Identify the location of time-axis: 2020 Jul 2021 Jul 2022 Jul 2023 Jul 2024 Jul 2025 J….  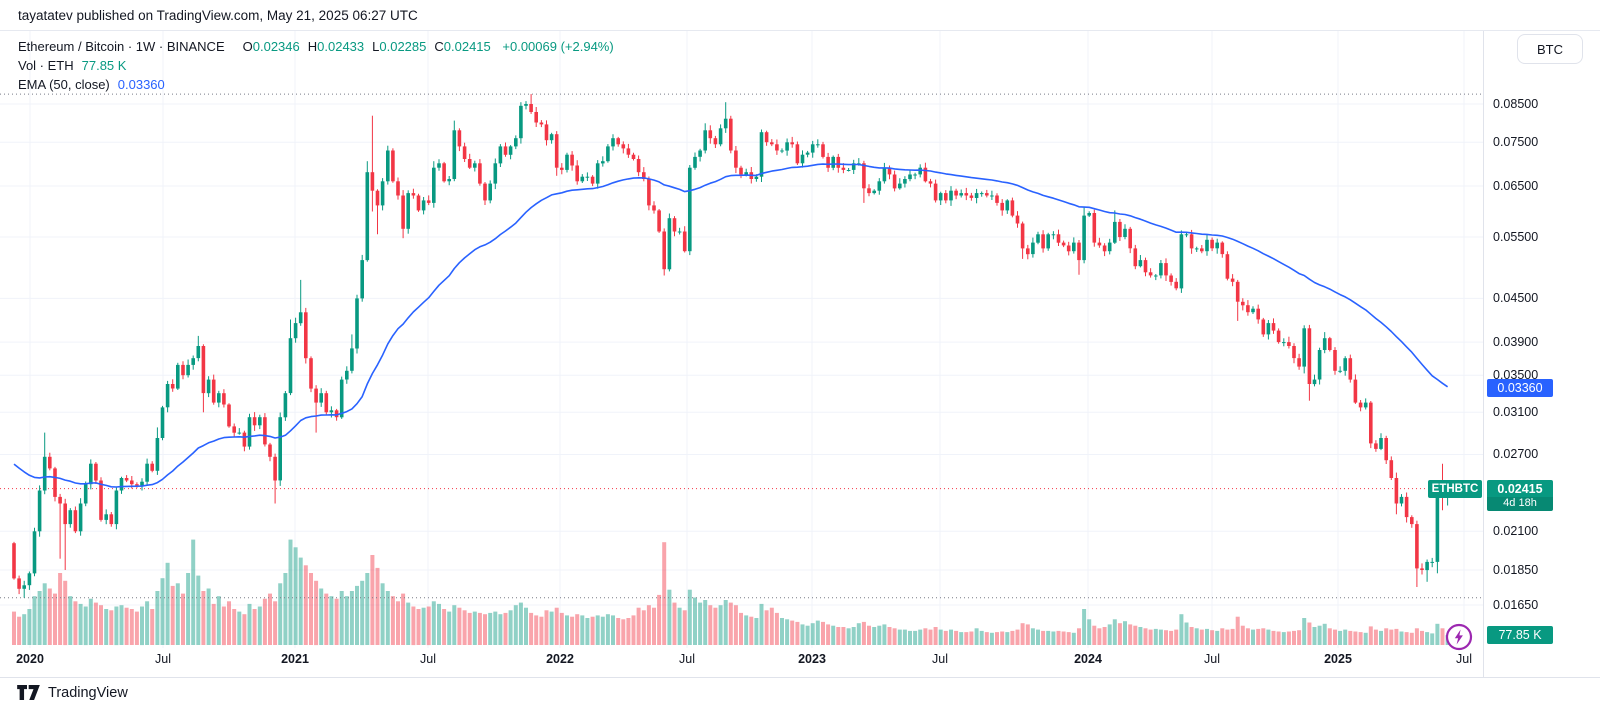
(741, 662).